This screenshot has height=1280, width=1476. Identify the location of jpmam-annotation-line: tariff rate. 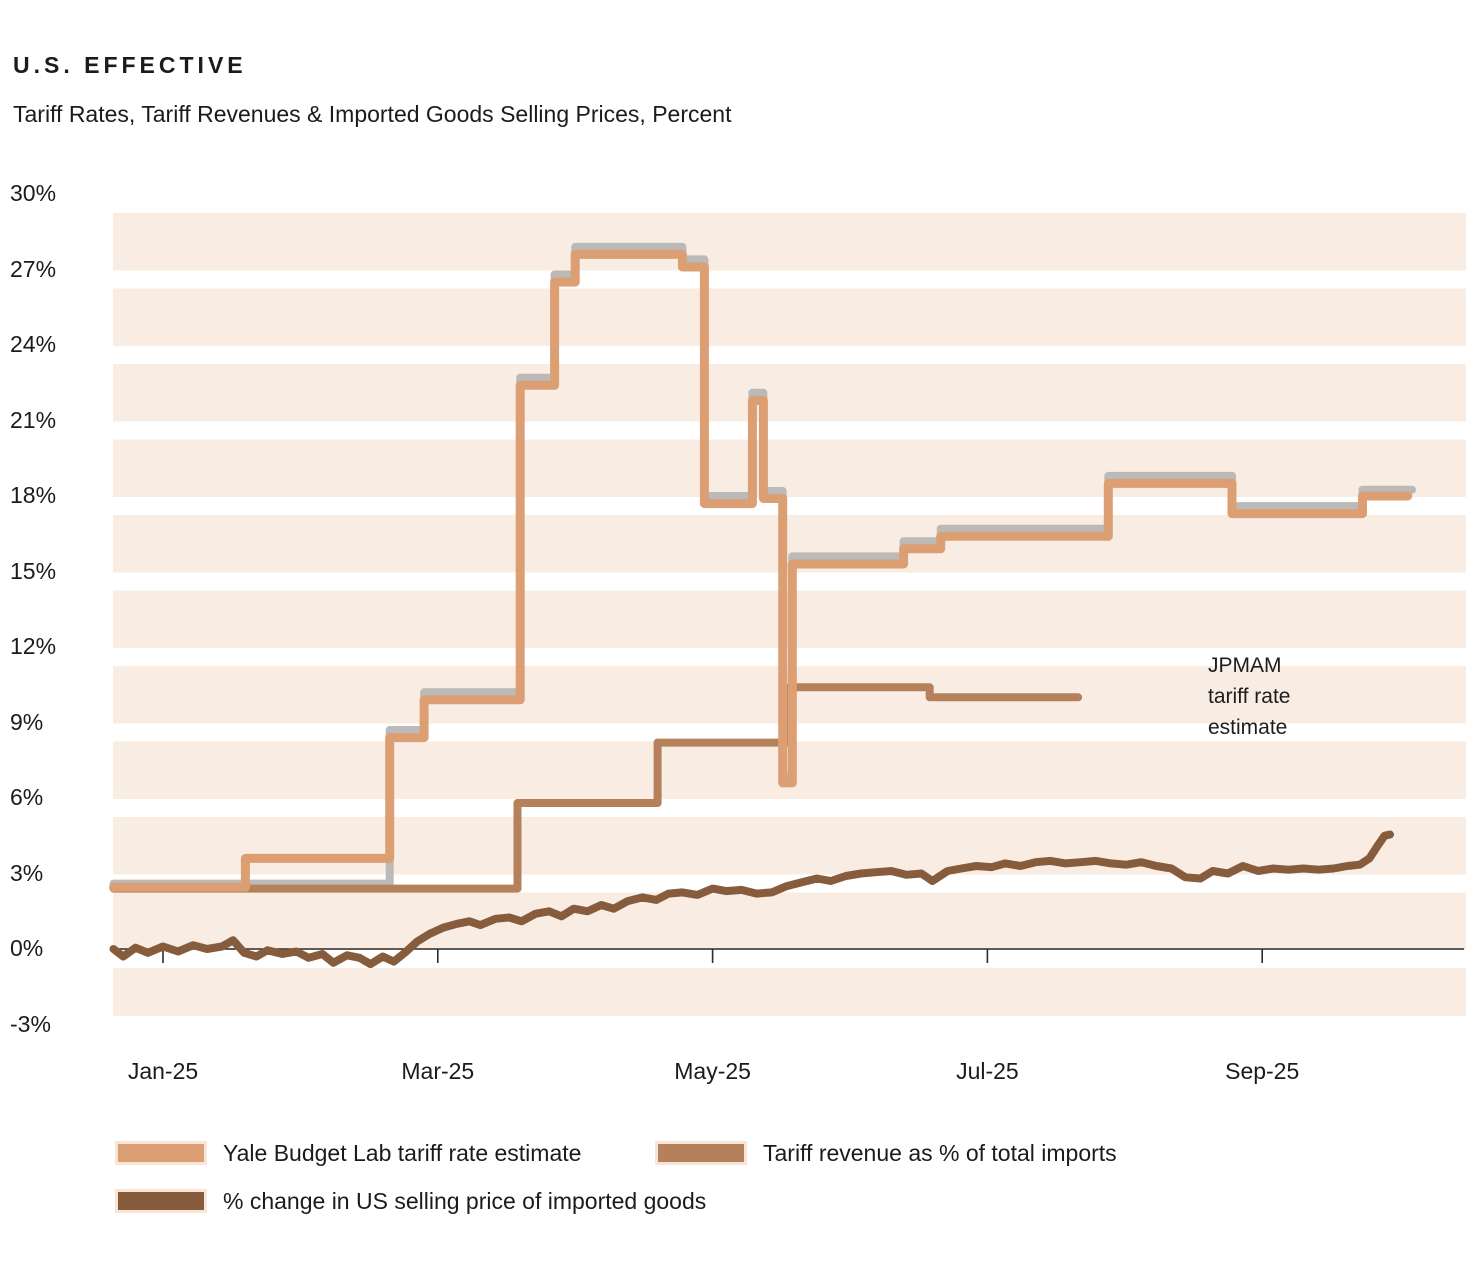
(1249, 696).